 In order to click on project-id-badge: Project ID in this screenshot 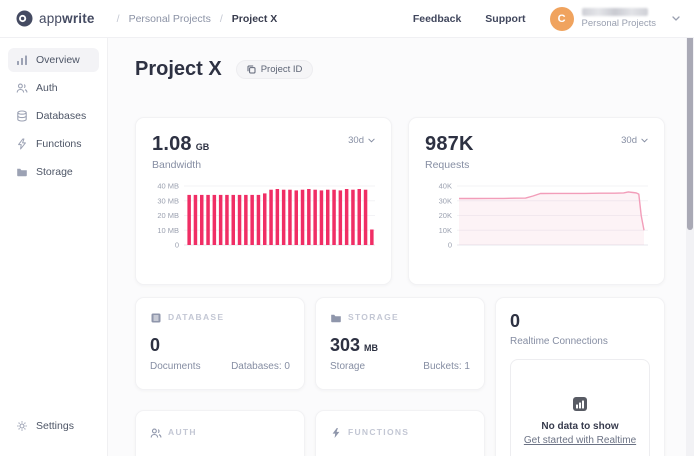, I will do `click(274, 69)`.